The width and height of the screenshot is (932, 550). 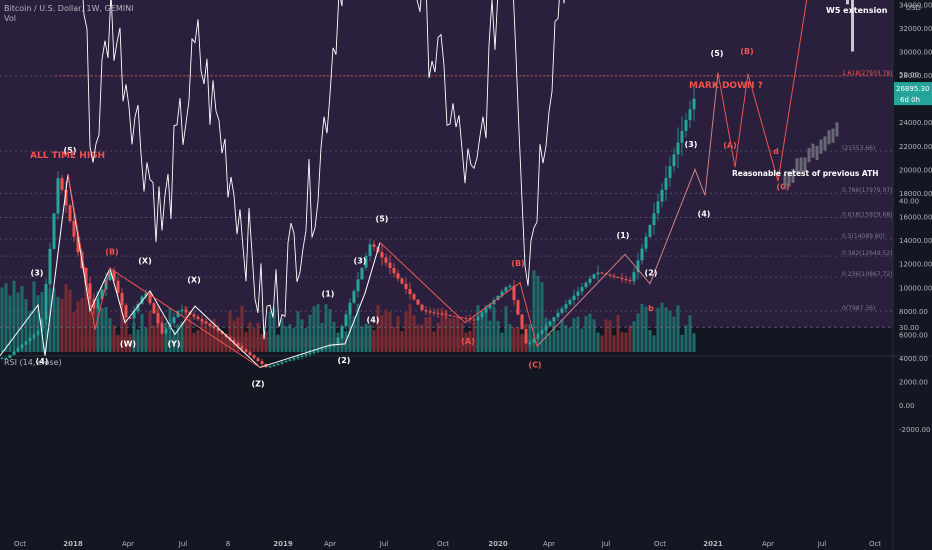 What do you see at coordinates (913, 312) in the screenshot?
I see `price-tick-label: 8000.00` at bounding box center [913, 312].